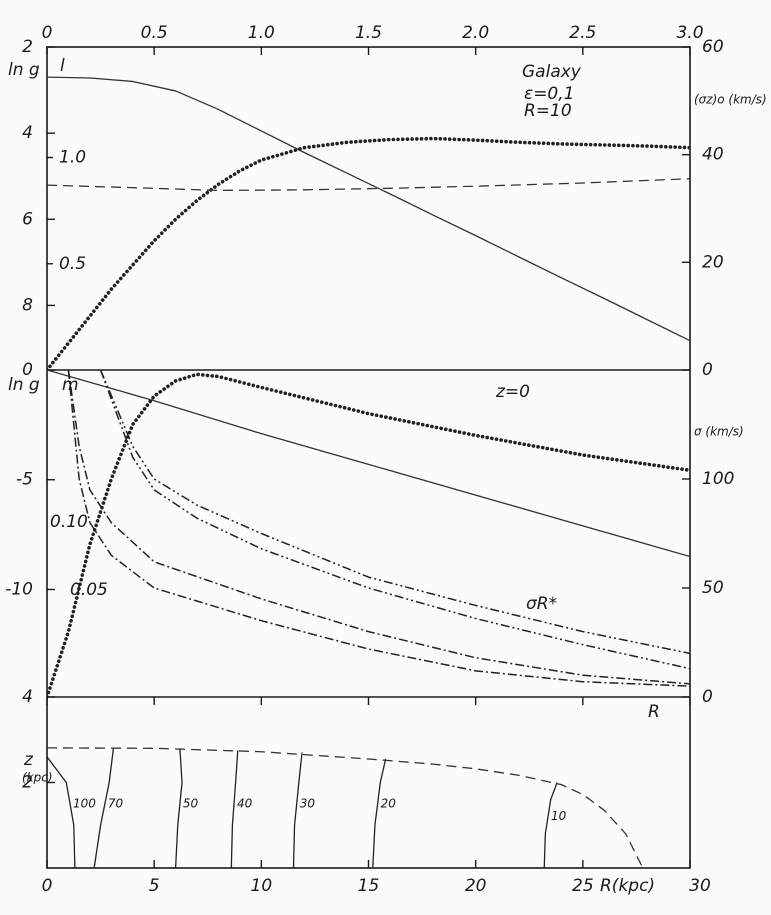  I want to click on y2-tick-label: 40, so click(713, 155).